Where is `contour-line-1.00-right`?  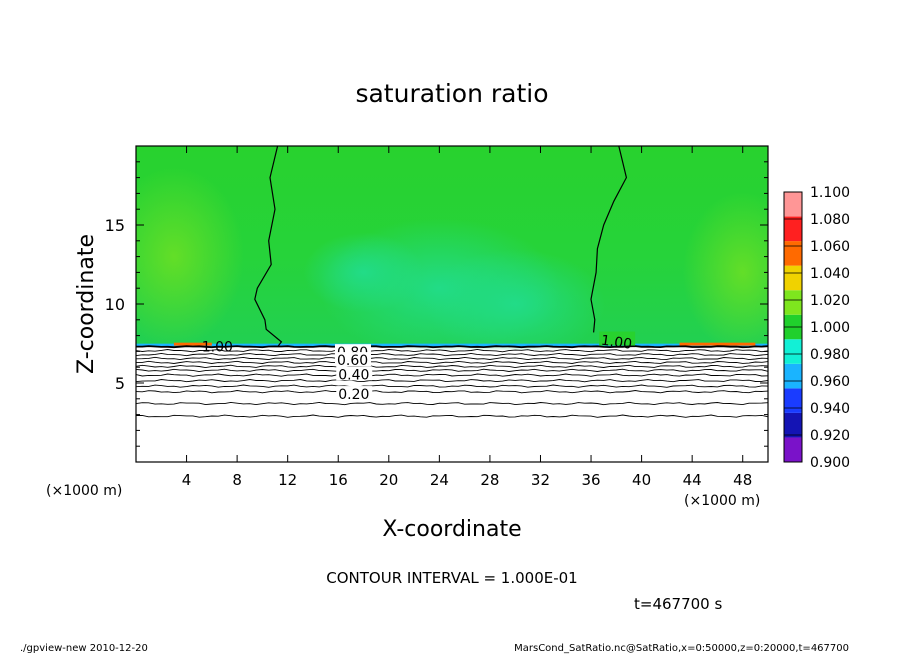 contour-line-1.00-right is located at coordinates (609, 239).